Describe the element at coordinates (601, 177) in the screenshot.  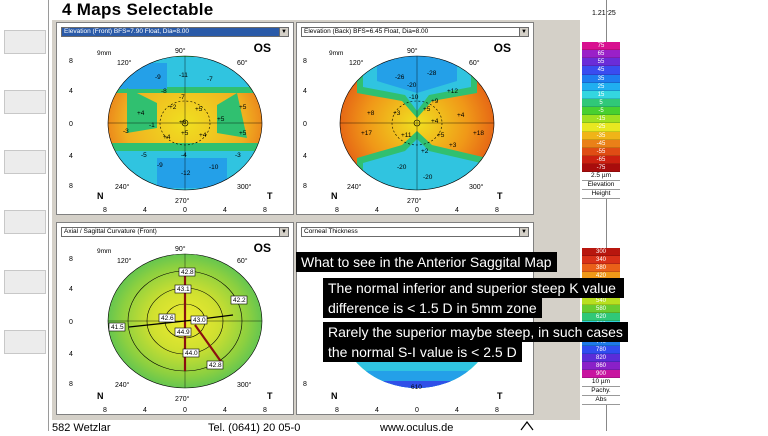
I see `elevation-scale-label: 2.5 µm` at that location.